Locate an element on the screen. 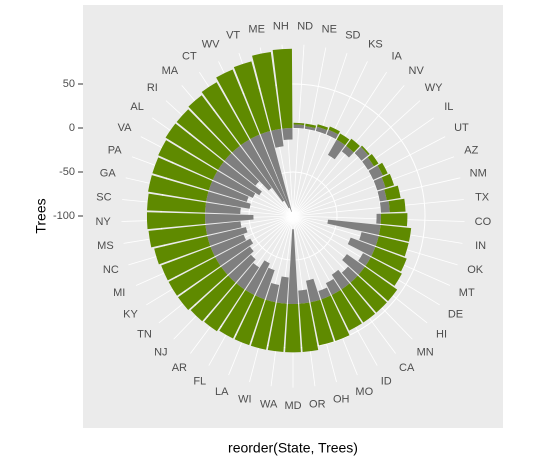 This screenshot has width=541, height=465. x-tick-label: MO is located at coordinates (364, 392).